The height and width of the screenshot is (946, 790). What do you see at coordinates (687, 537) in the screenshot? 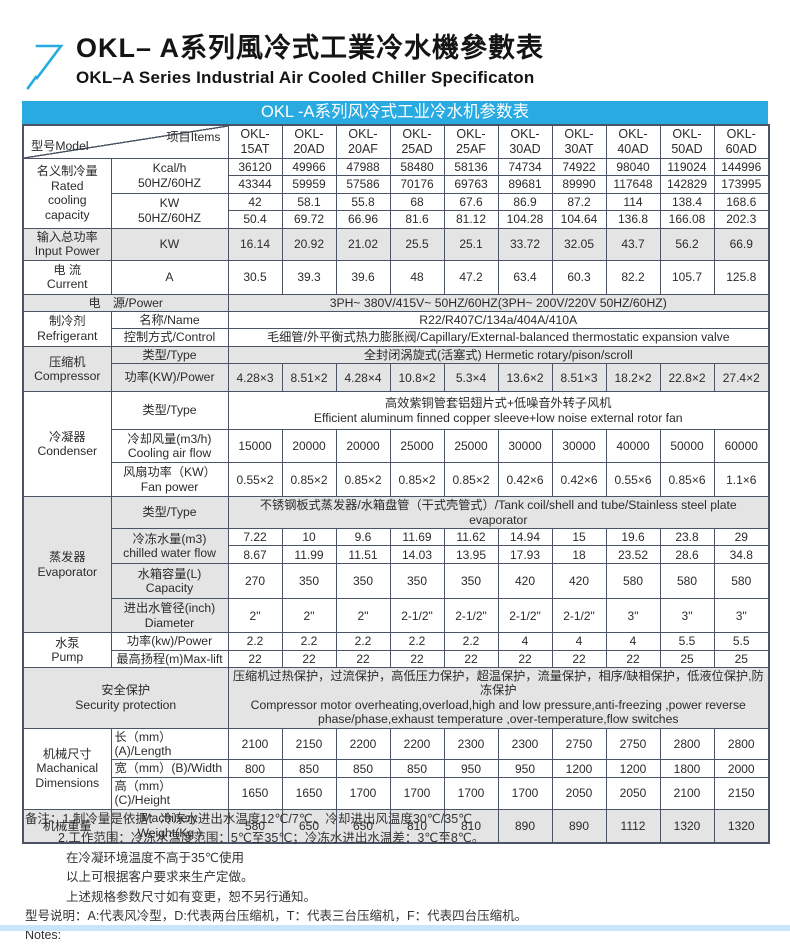
I see `spec-value-cell: 23.8` at bounding box center [687, 537].